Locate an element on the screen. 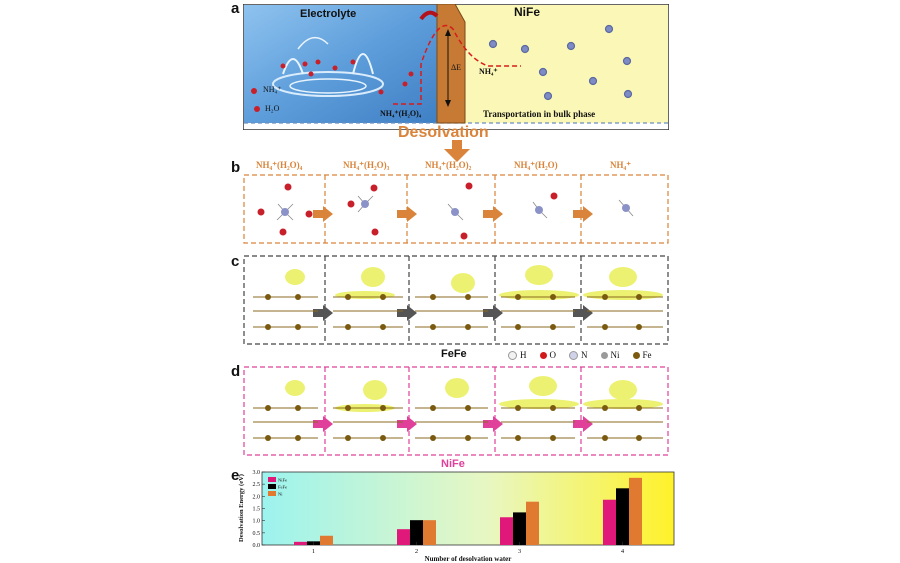  desolvation-label: Desolvation is located at coordinates (443, 132).